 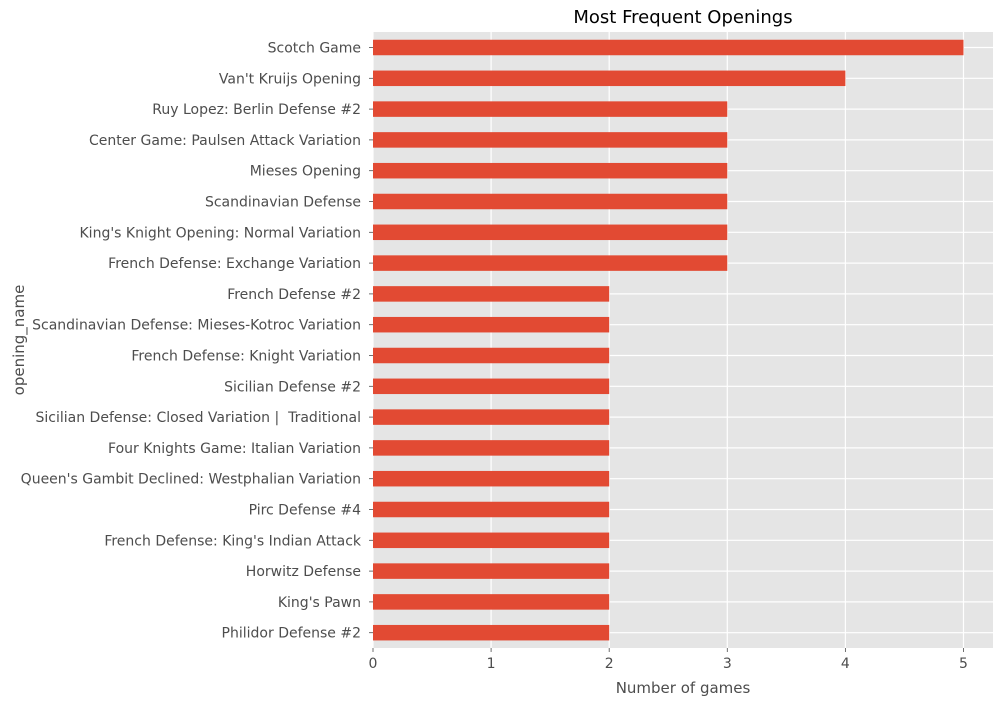 I want to click on y-tick-label: Horwitz Defense, so click(x=303, y=572).